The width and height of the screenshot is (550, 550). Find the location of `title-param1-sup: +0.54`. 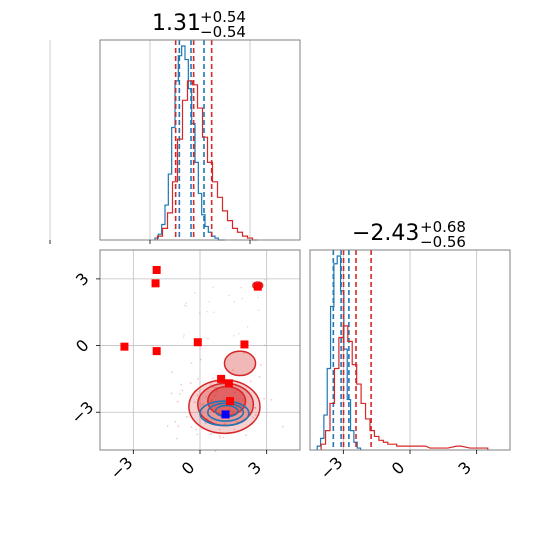

title-param1-sup: +0.54 is located at coordinates (223, 17).